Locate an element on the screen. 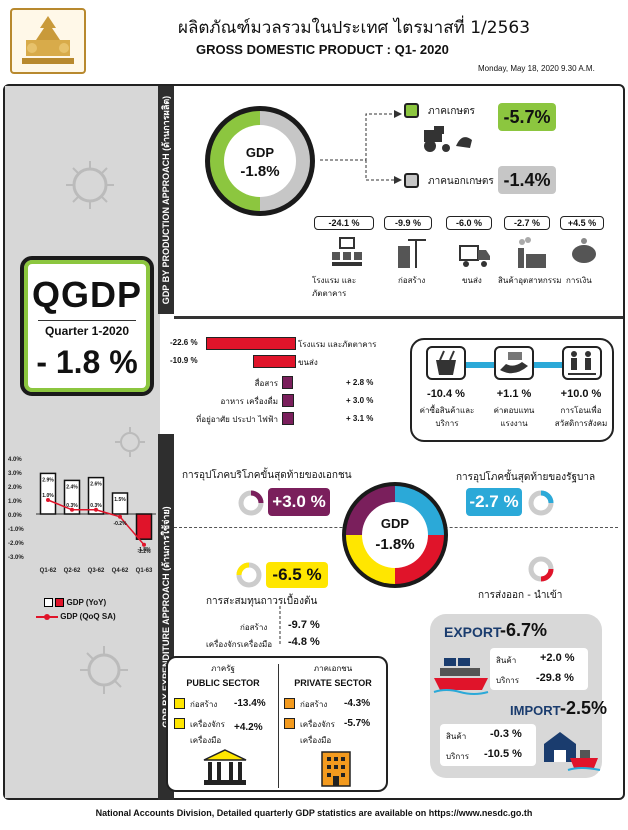 This screenshot has height=830, width=628. legend-yoy-label: GDP (YoY) is located at coordinates (86, 602).